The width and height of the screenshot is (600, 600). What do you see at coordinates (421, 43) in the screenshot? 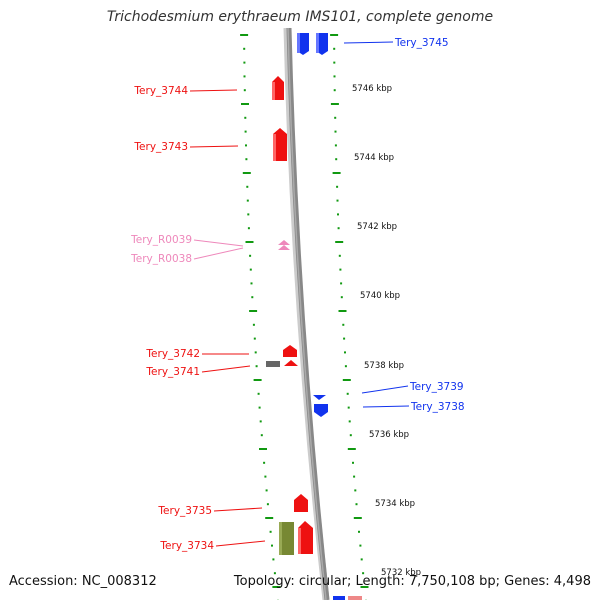
I see `gene-label-tery-3745: Tery_3745` at bounding box center [421, 43].